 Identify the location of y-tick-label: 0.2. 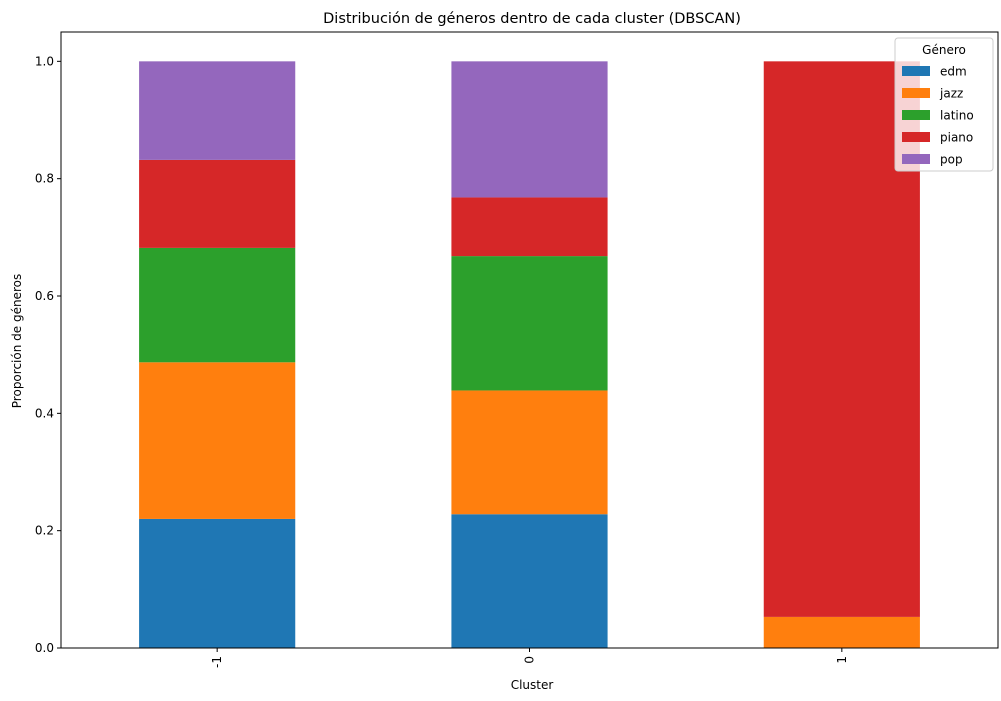
(44, 531).